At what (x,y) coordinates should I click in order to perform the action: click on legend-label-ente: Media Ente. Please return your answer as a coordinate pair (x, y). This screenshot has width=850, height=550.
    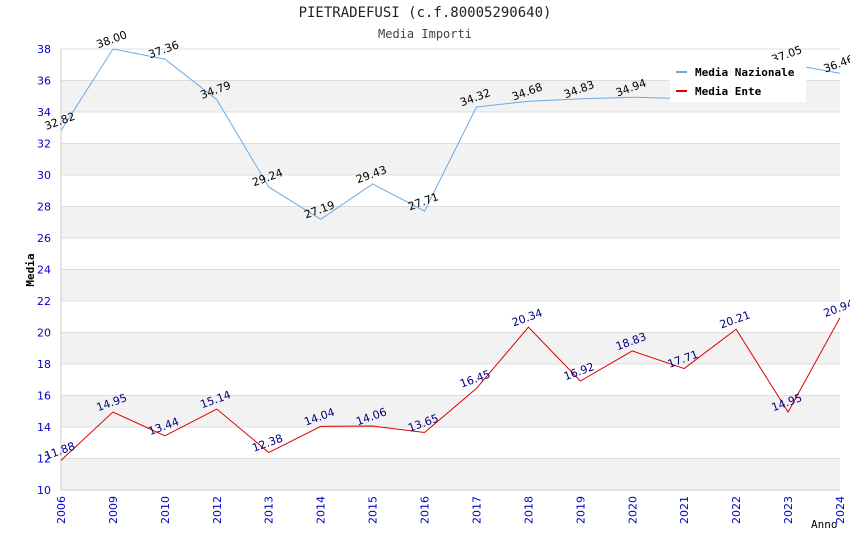
    Looking at the image, I should click on (728, 91).